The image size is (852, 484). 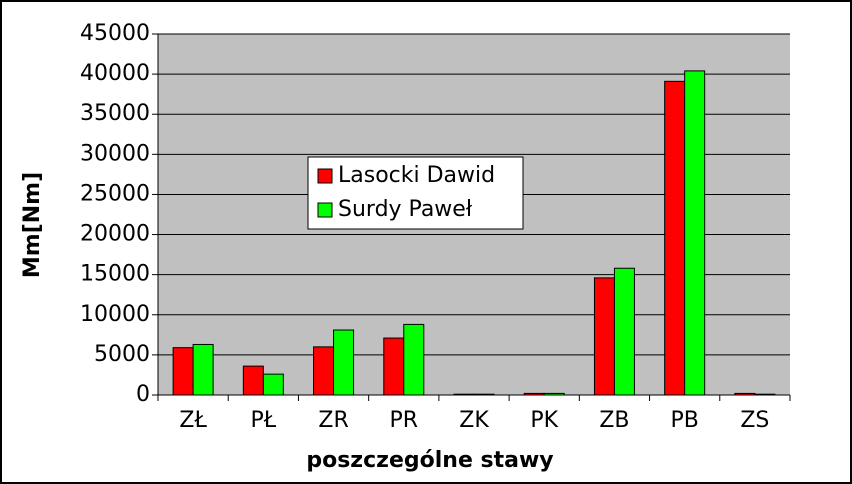 I want to click on x-tick-label: PK, so click(x=544, y=420).